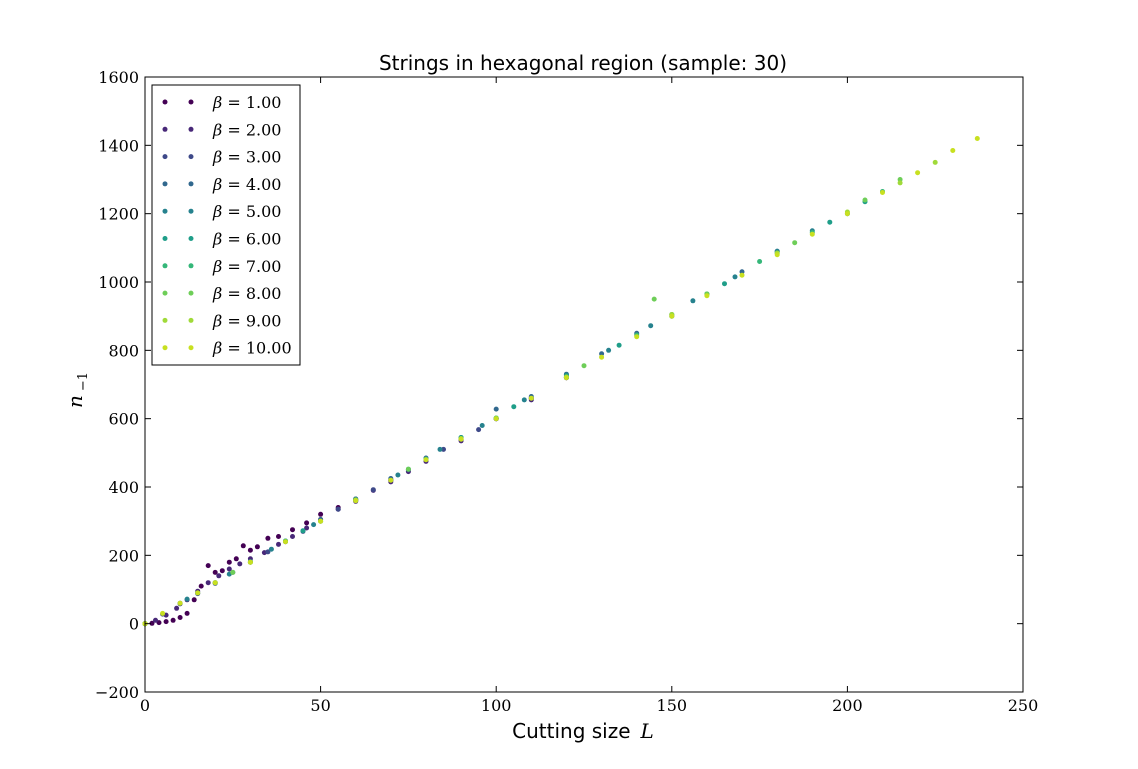  I want to click on legend-entry: β = 4.00, so click(221, 184).